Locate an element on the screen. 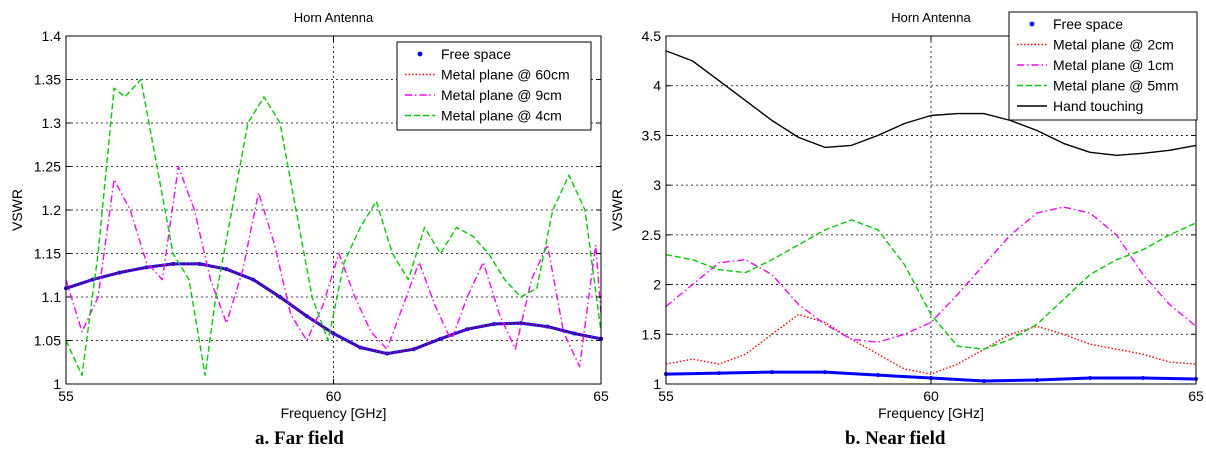 This screenshot has height=456, width=1206. y-tick-label: 2 is located at coordinates (657, 285).